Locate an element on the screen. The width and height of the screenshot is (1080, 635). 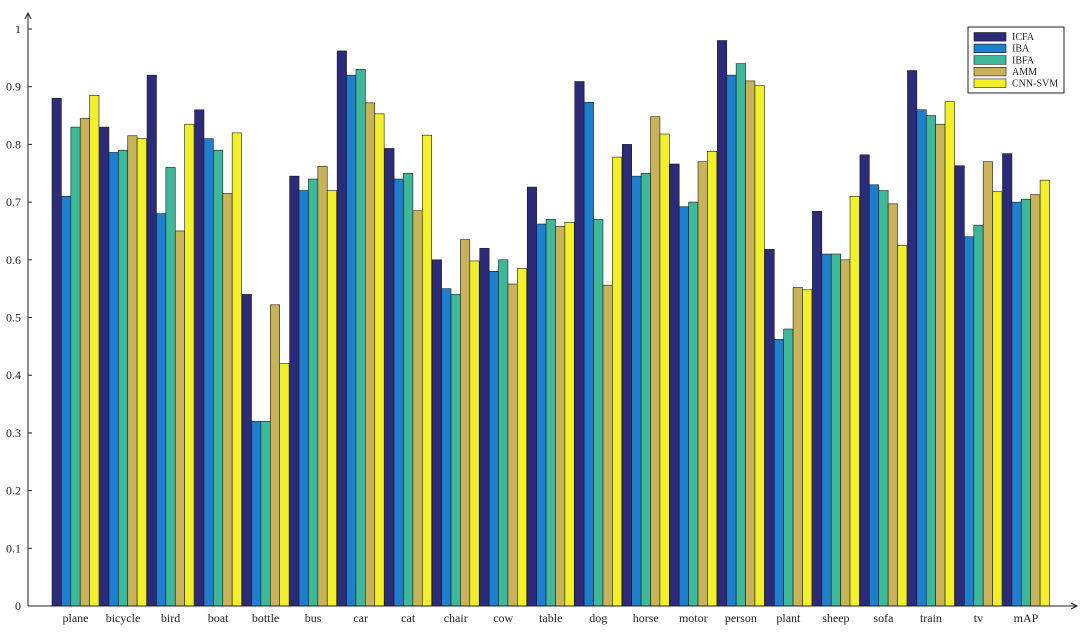
bar-cnn-svm-sofa is located at coordinates (902, 426).